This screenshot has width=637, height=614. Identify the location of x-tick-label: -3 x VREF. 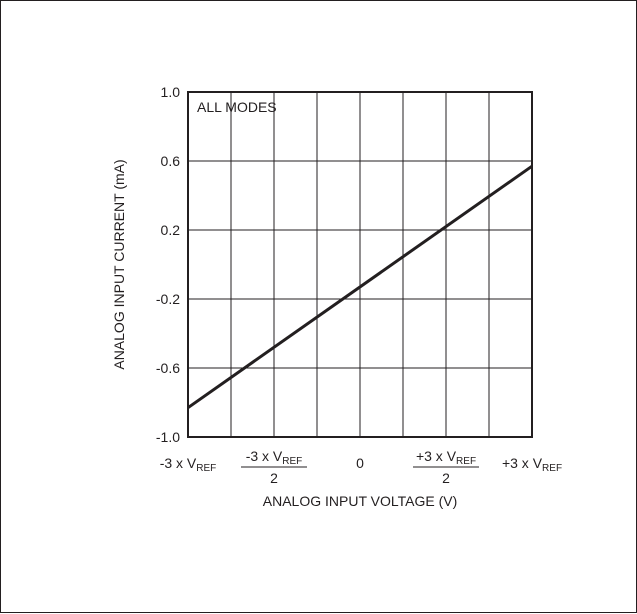
(188, 464).